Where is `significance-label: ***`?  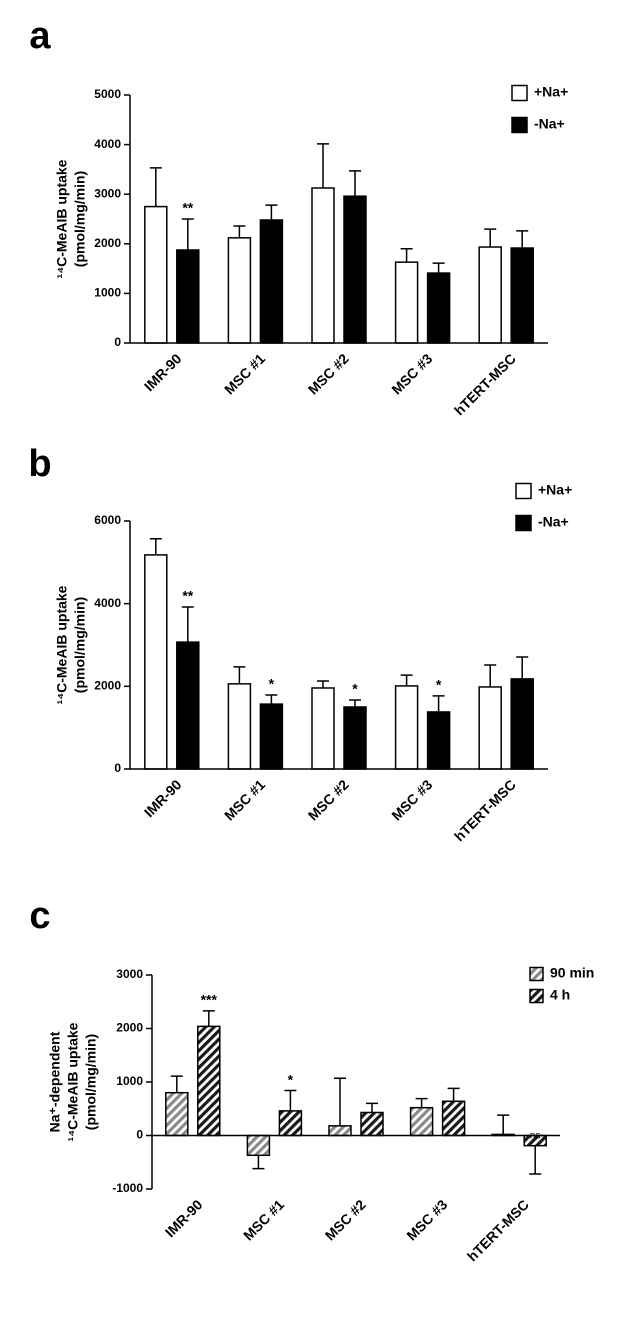
significance-label: *** is located at coordinates (209, 1000).